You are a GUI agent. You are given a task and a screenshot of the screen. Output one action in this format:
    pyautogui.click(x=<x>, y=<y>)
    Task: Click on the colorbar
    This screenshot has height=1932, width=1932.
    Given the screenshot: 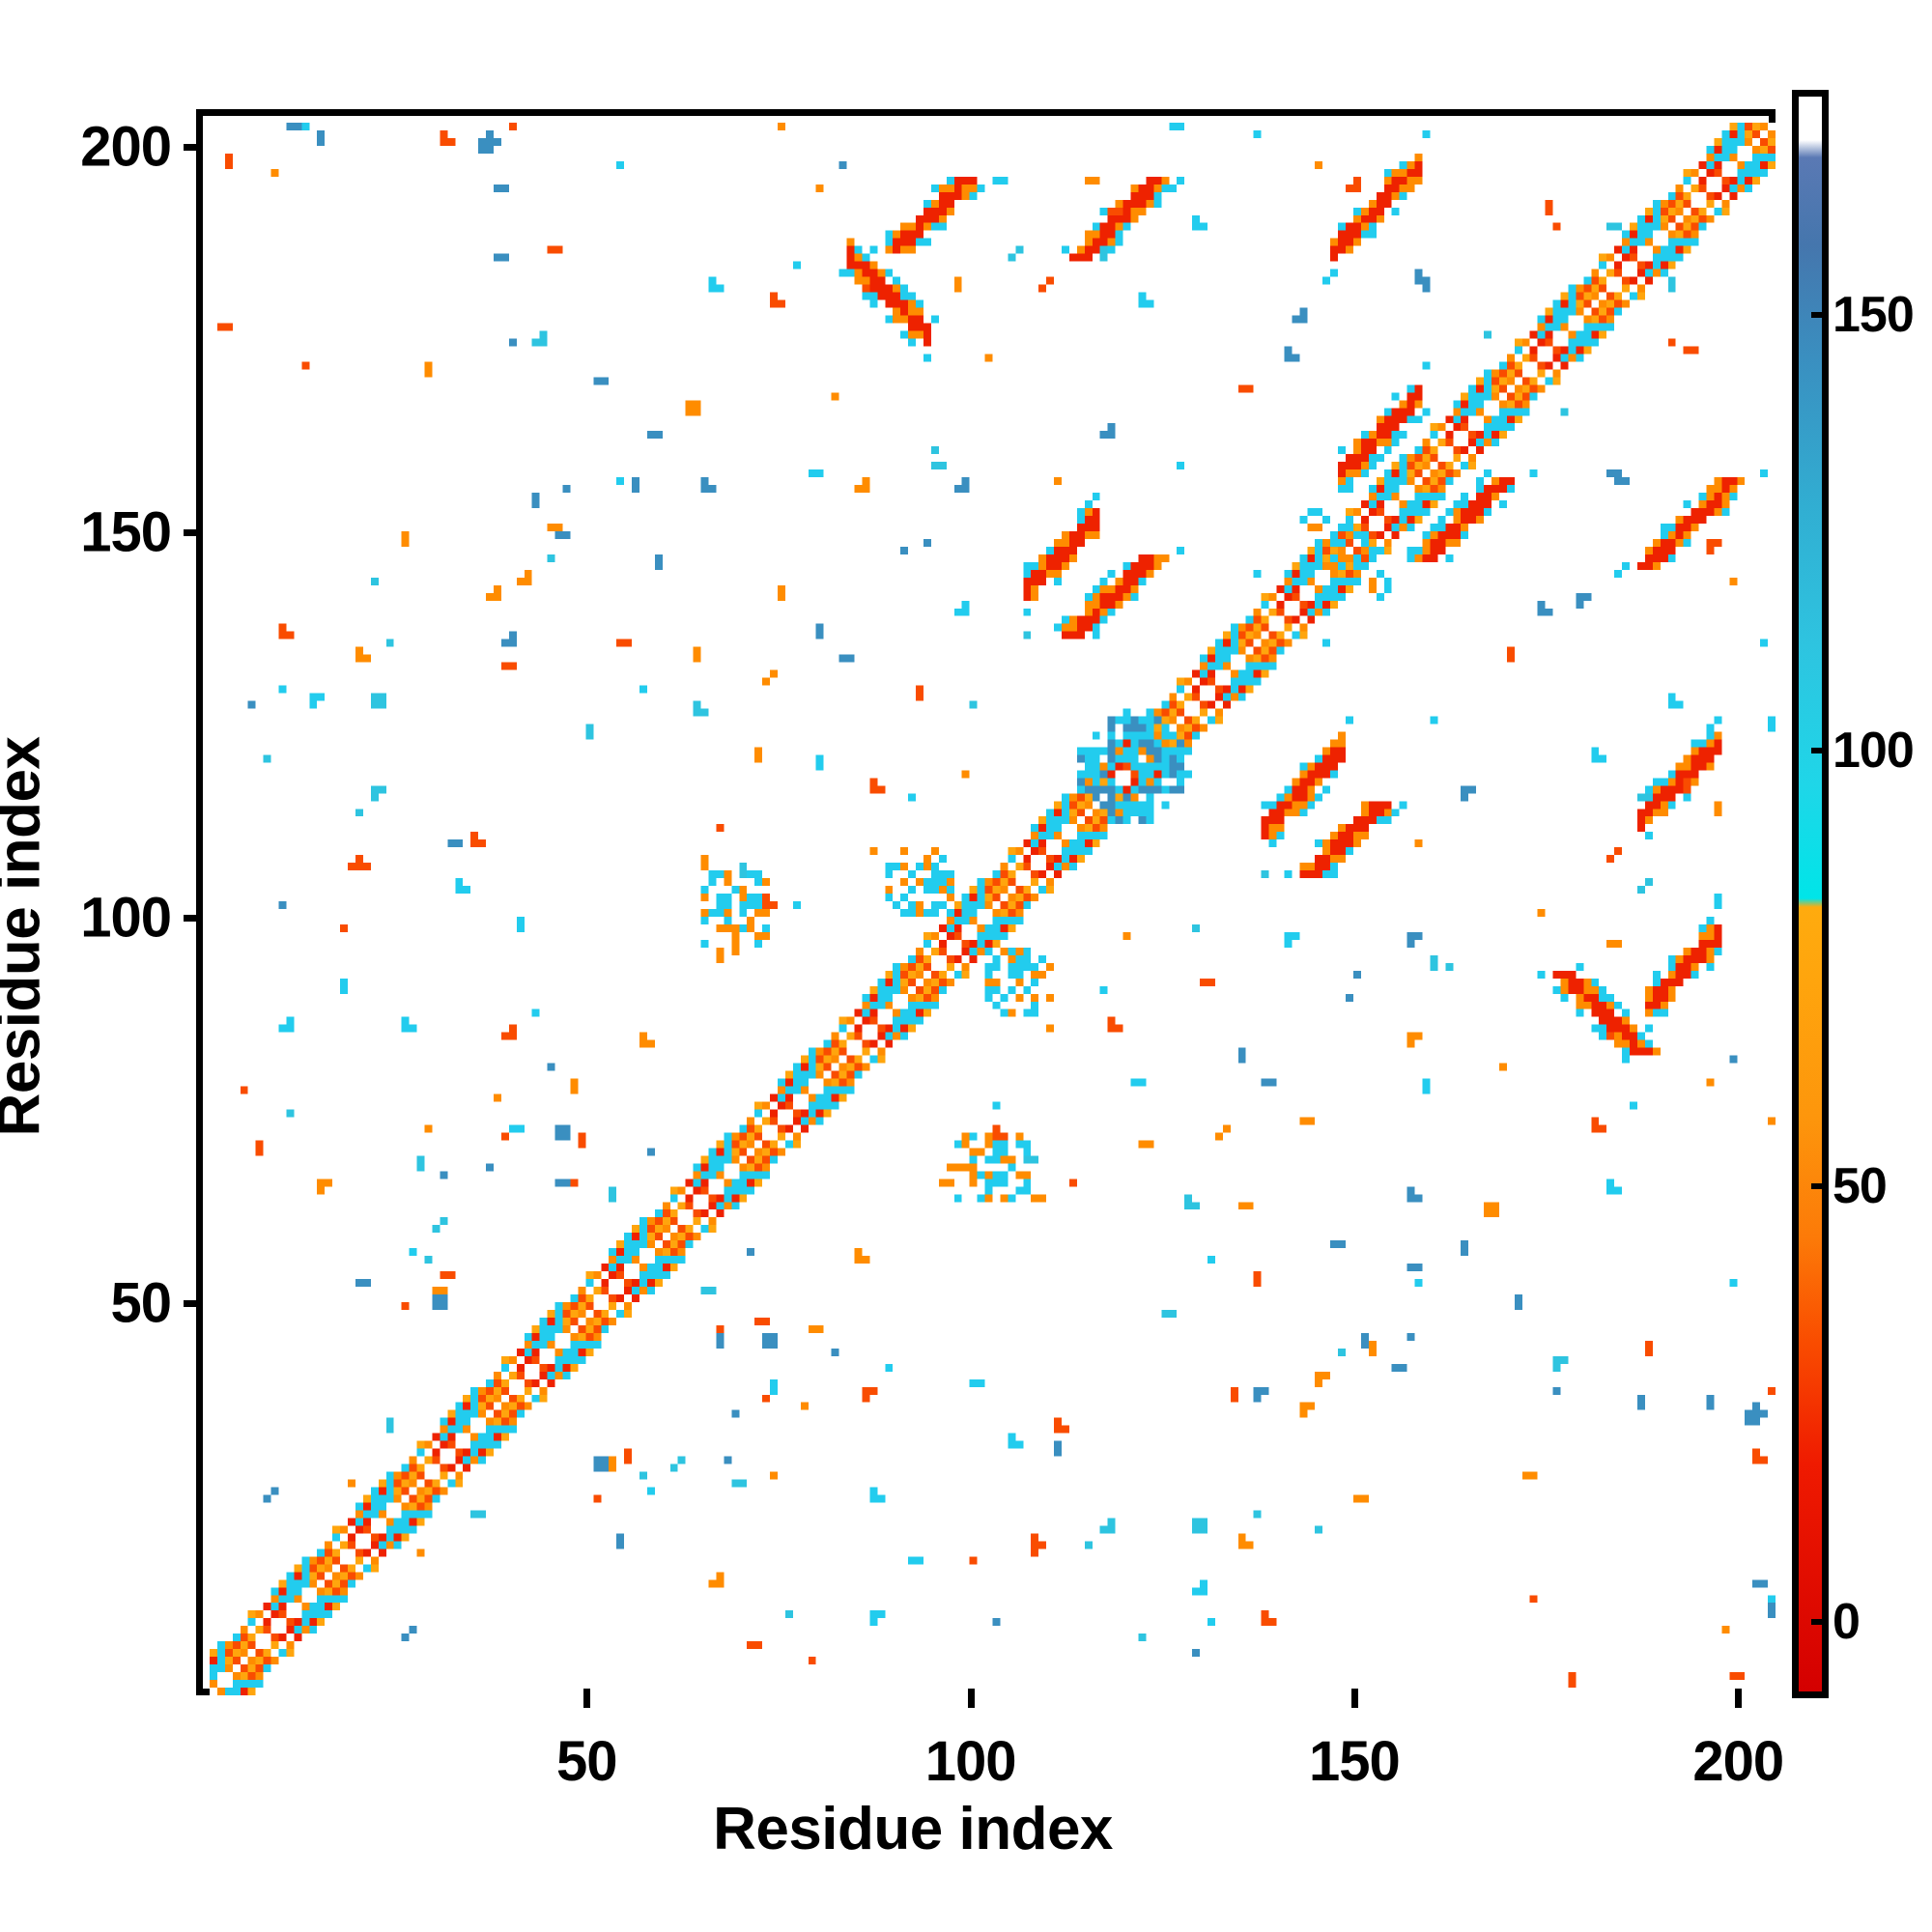 What is the action you would take?
    pyautogui.click(x=1810, y=894)
    